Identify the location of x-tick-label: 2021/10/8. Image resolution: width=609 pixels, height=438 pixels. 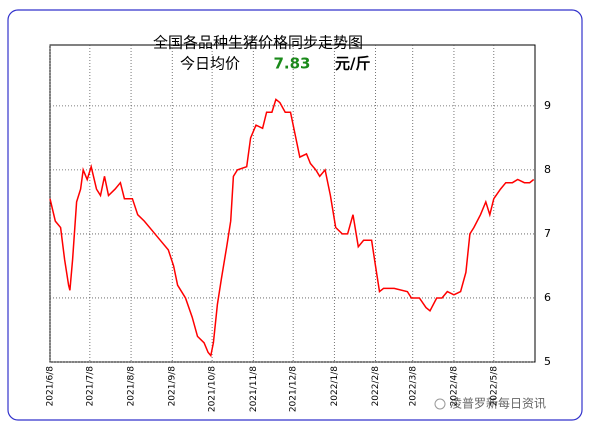
(213, 389).